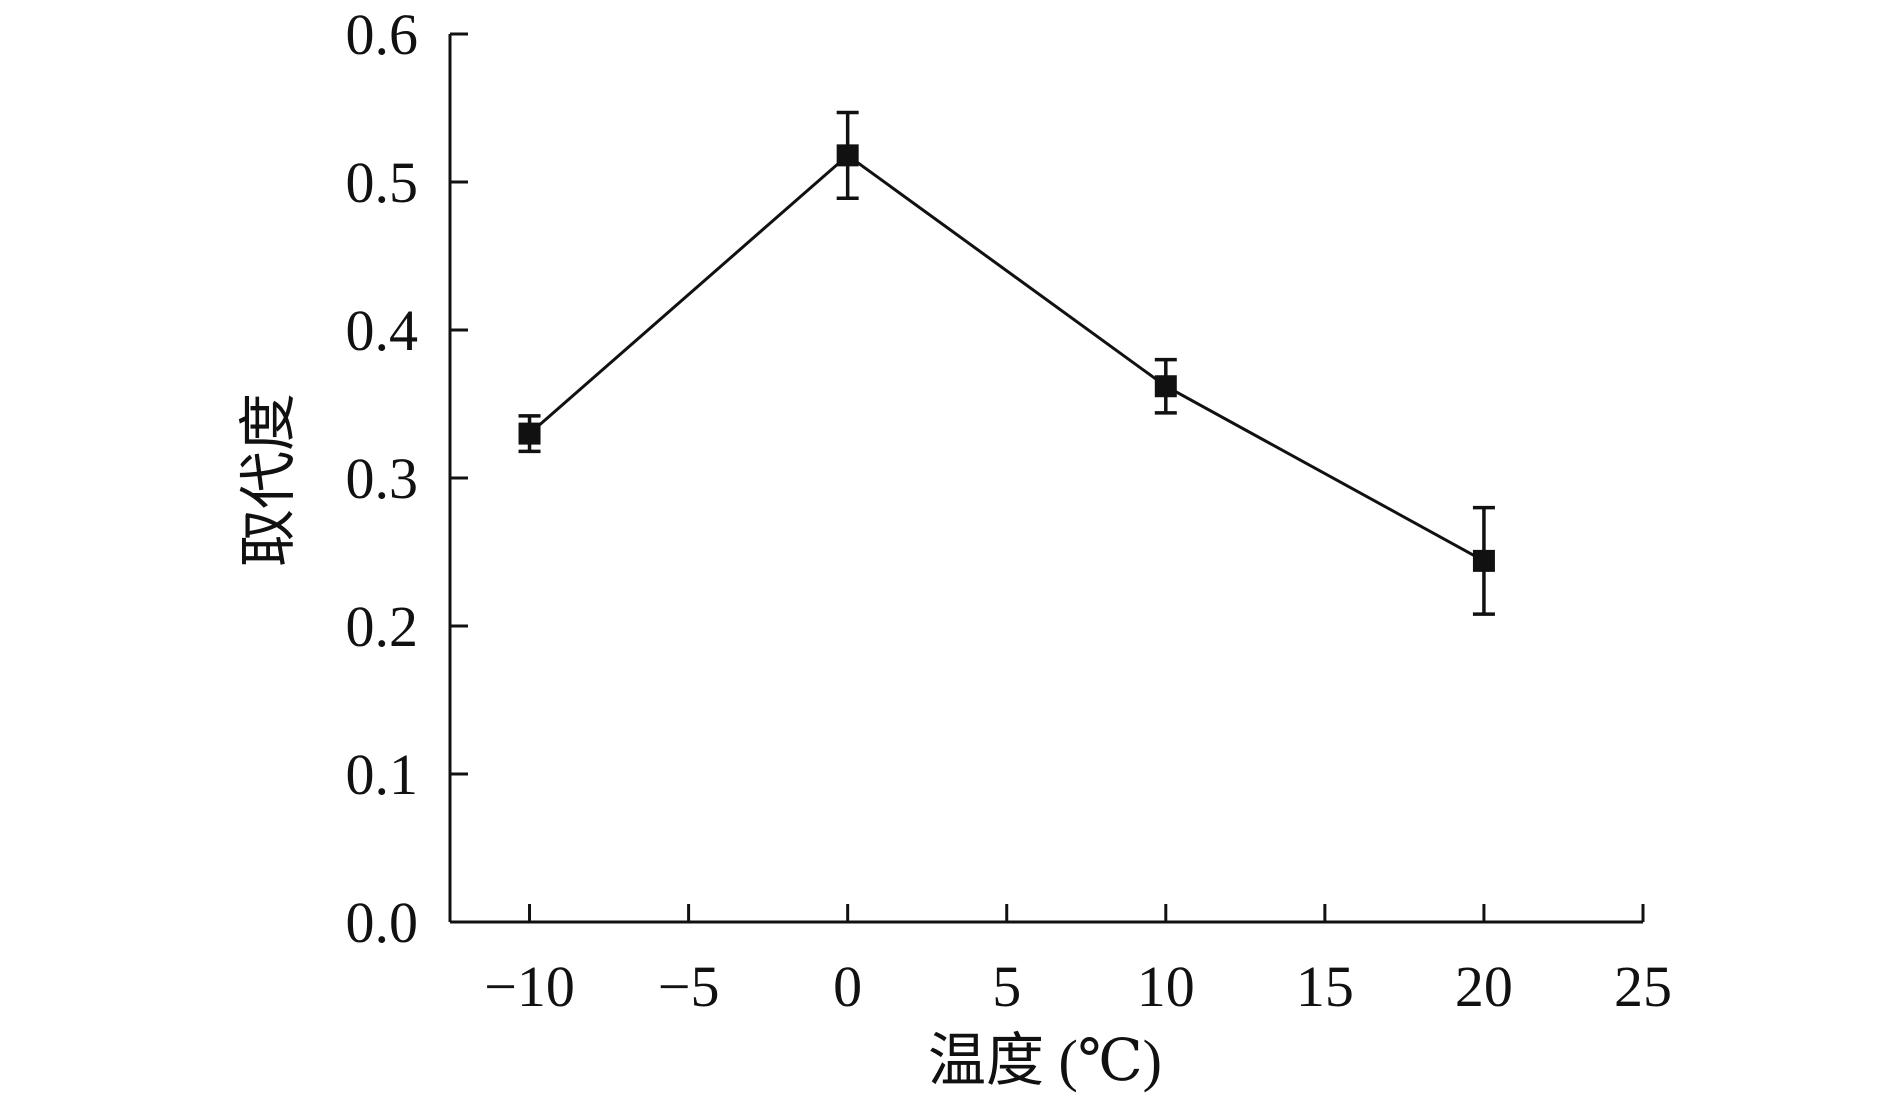 The image size is (1890, 1106). What do you see at coordinates (382, 626) in the screenshot?
I see `y-tick-label: 0.2` at bounding box center [382, 626].